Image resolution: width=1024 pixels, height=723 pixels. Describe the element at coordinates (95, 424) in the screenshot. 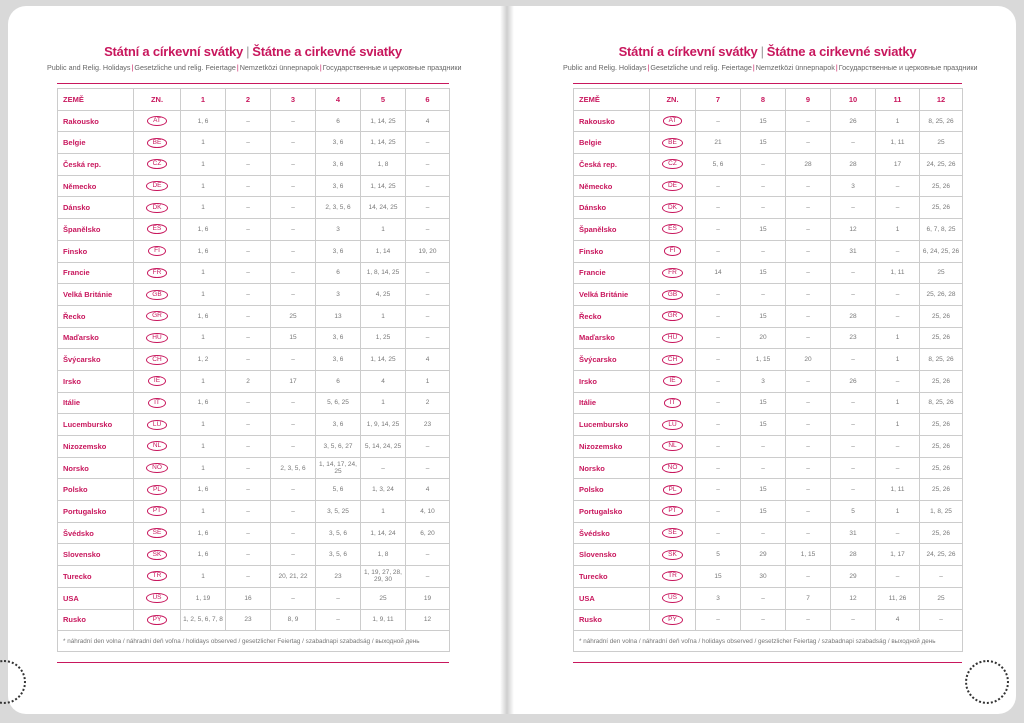

I see `country-name: Lucembursko` at that location.